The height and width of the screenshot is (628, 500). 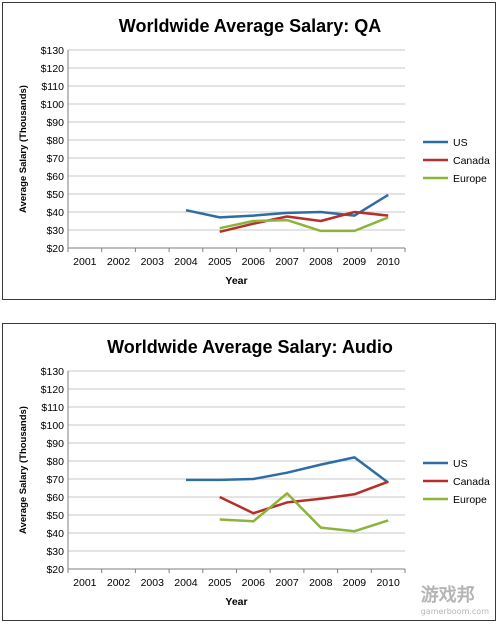 What do you see at coordinates (454, 611) in the screenshot?
I see `watermark-url: gamerboom.com` at bounding box center [454, 611].